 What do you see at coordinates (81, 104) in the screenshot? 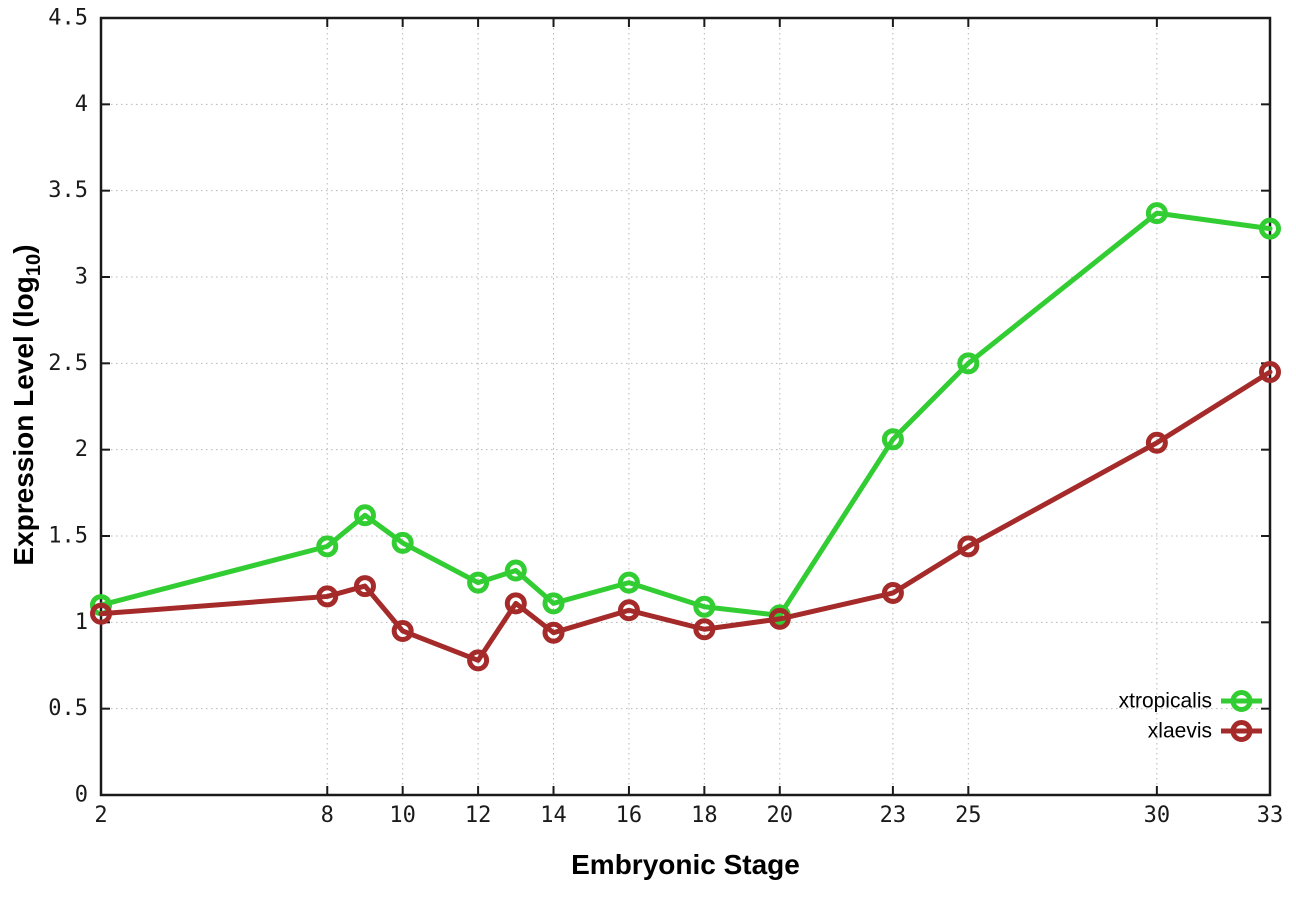
I see `y-tick-label: 4` at bounding box center [81, 104].